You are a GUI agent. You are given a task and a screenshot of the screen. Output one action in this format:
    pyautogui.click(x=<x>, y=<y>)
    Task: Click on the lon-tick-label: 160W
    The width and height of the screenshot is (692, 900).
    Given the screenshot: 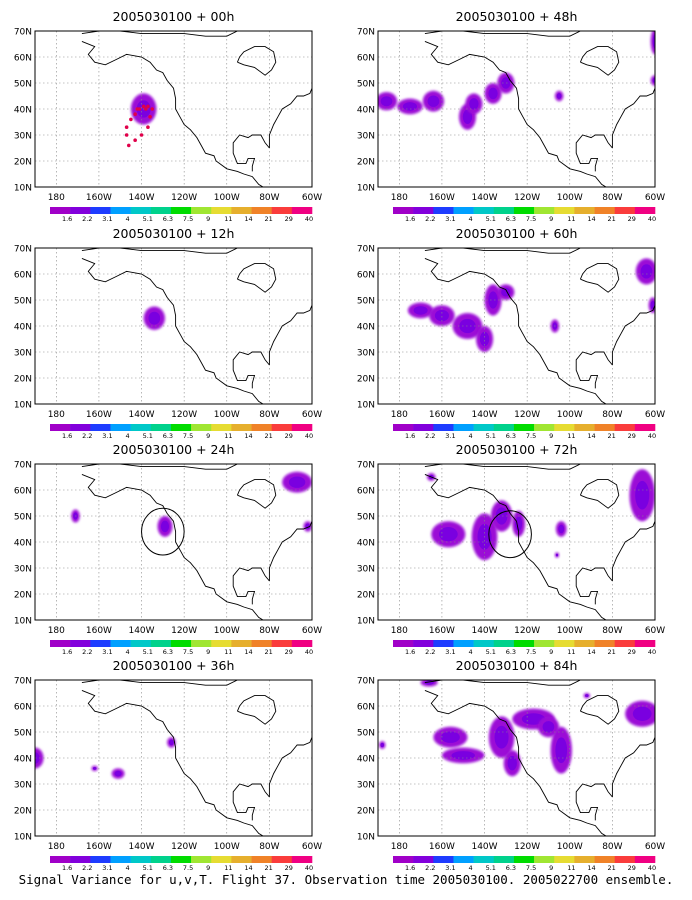 What is the action you would take?
    pyautogui.click(x=99, y=631)
    